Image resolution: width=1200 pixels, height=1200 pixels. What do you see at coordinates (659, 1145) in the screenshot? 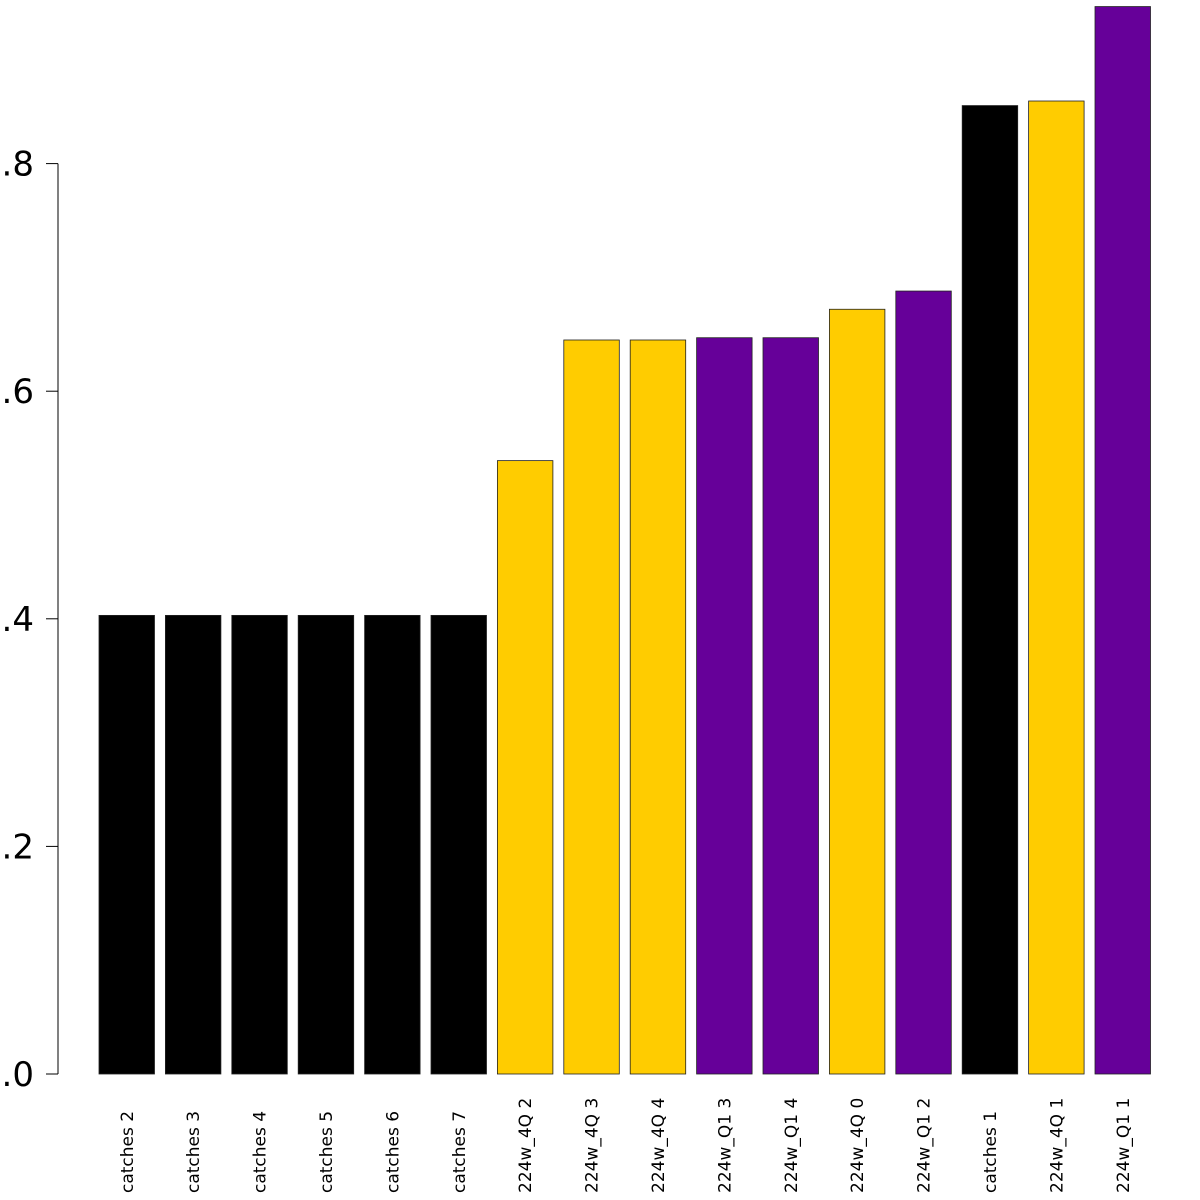
I see `x-tick-label: 224w_4Q 4` at bounding box center [659, 1145].